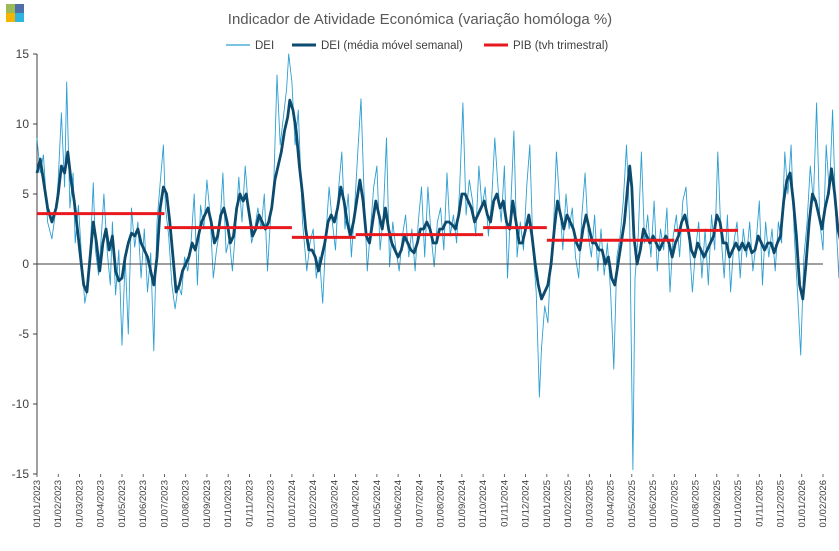 The image size is (839, 551). Describe the element at coordinates (164, 504) in the screenshot. I see `x-tick-label: 01/07/2023` at that location.